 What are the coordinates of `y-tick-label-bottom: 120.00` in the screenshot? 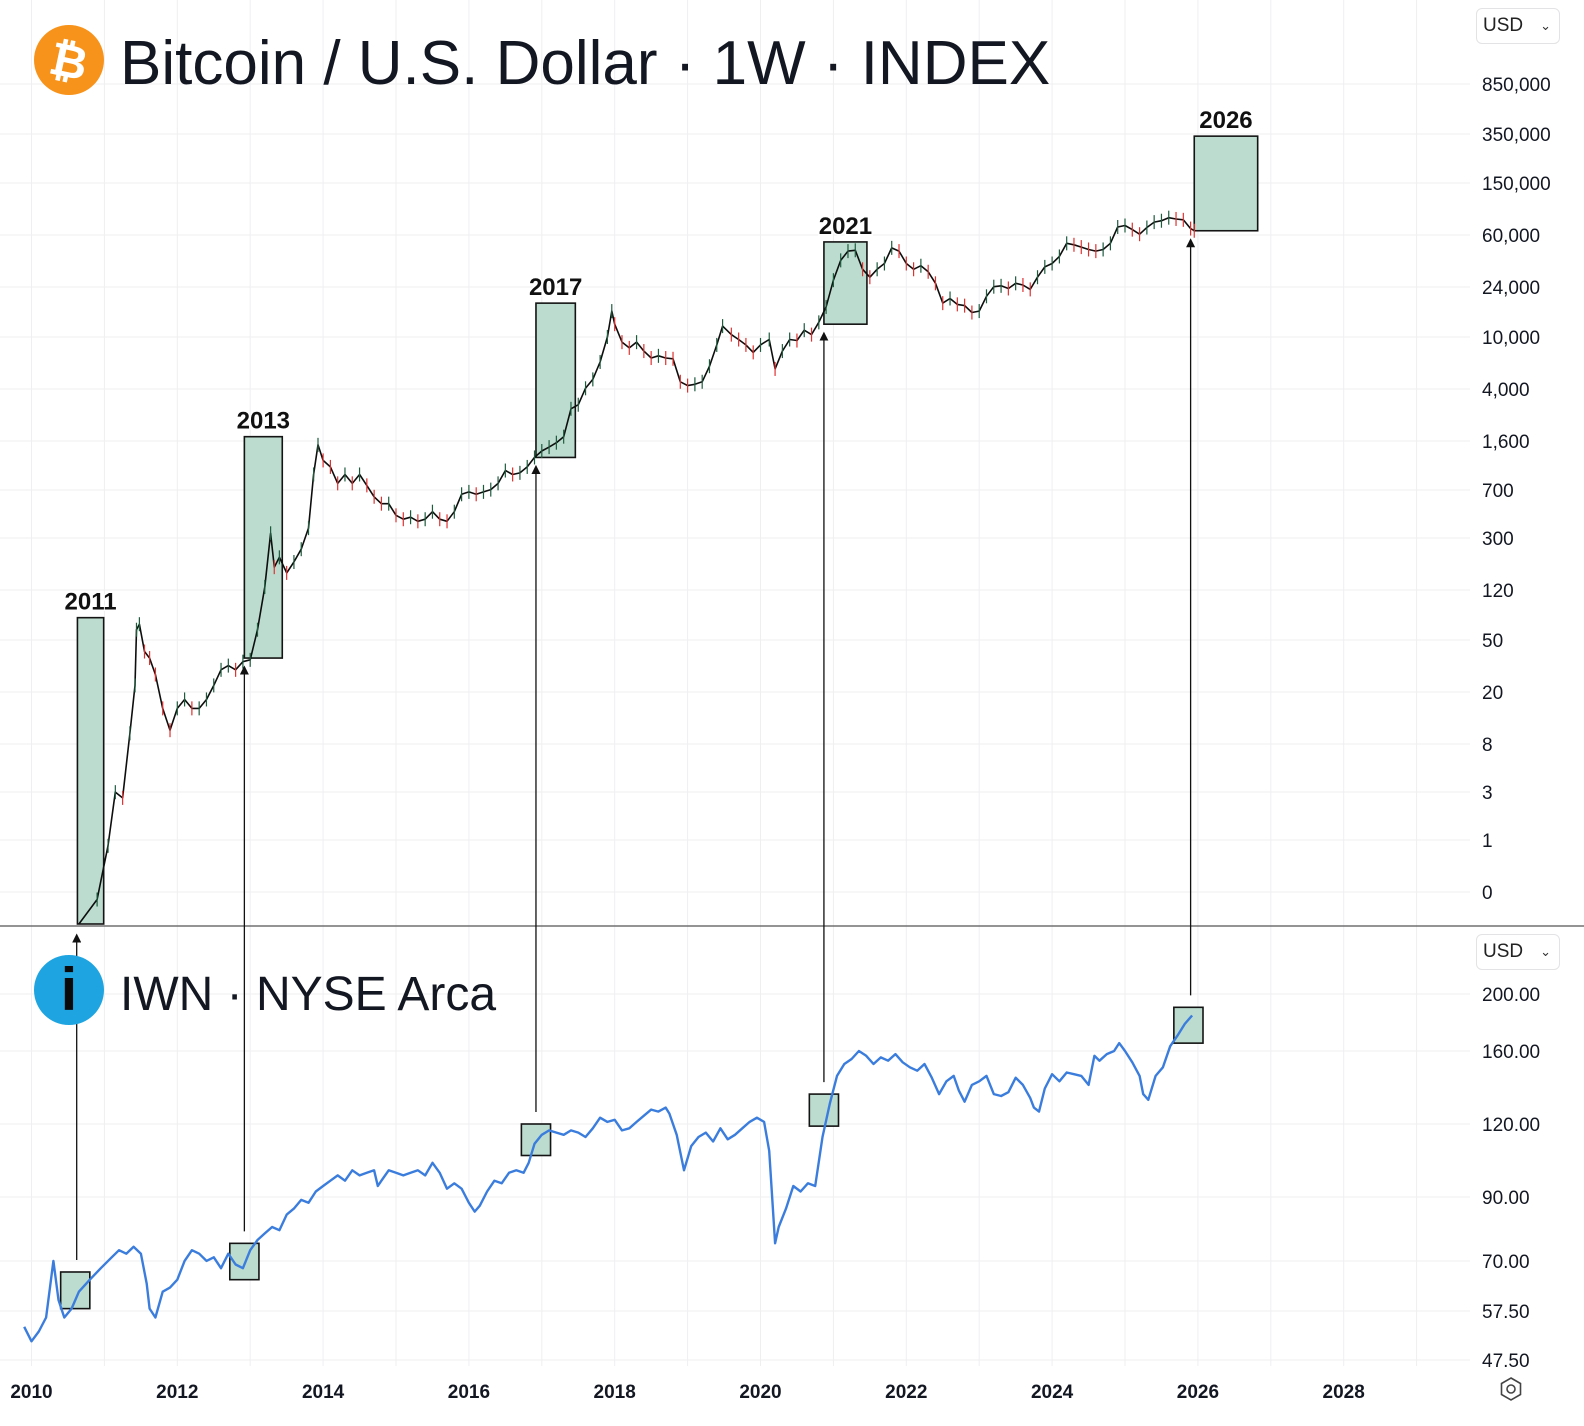 It's located at (1511, 1125).